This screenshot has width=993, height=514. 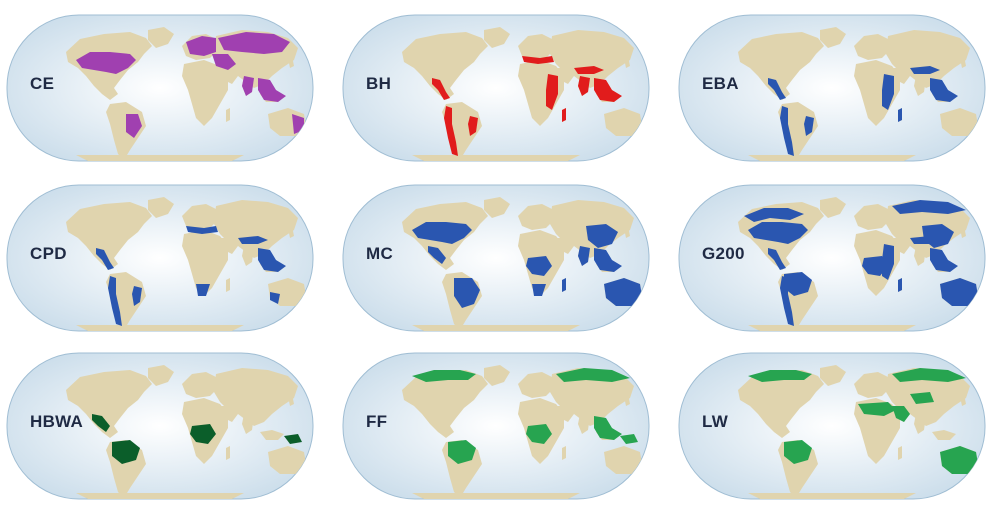 I want to click on panel-label: LW, so click(x=715, y=421).